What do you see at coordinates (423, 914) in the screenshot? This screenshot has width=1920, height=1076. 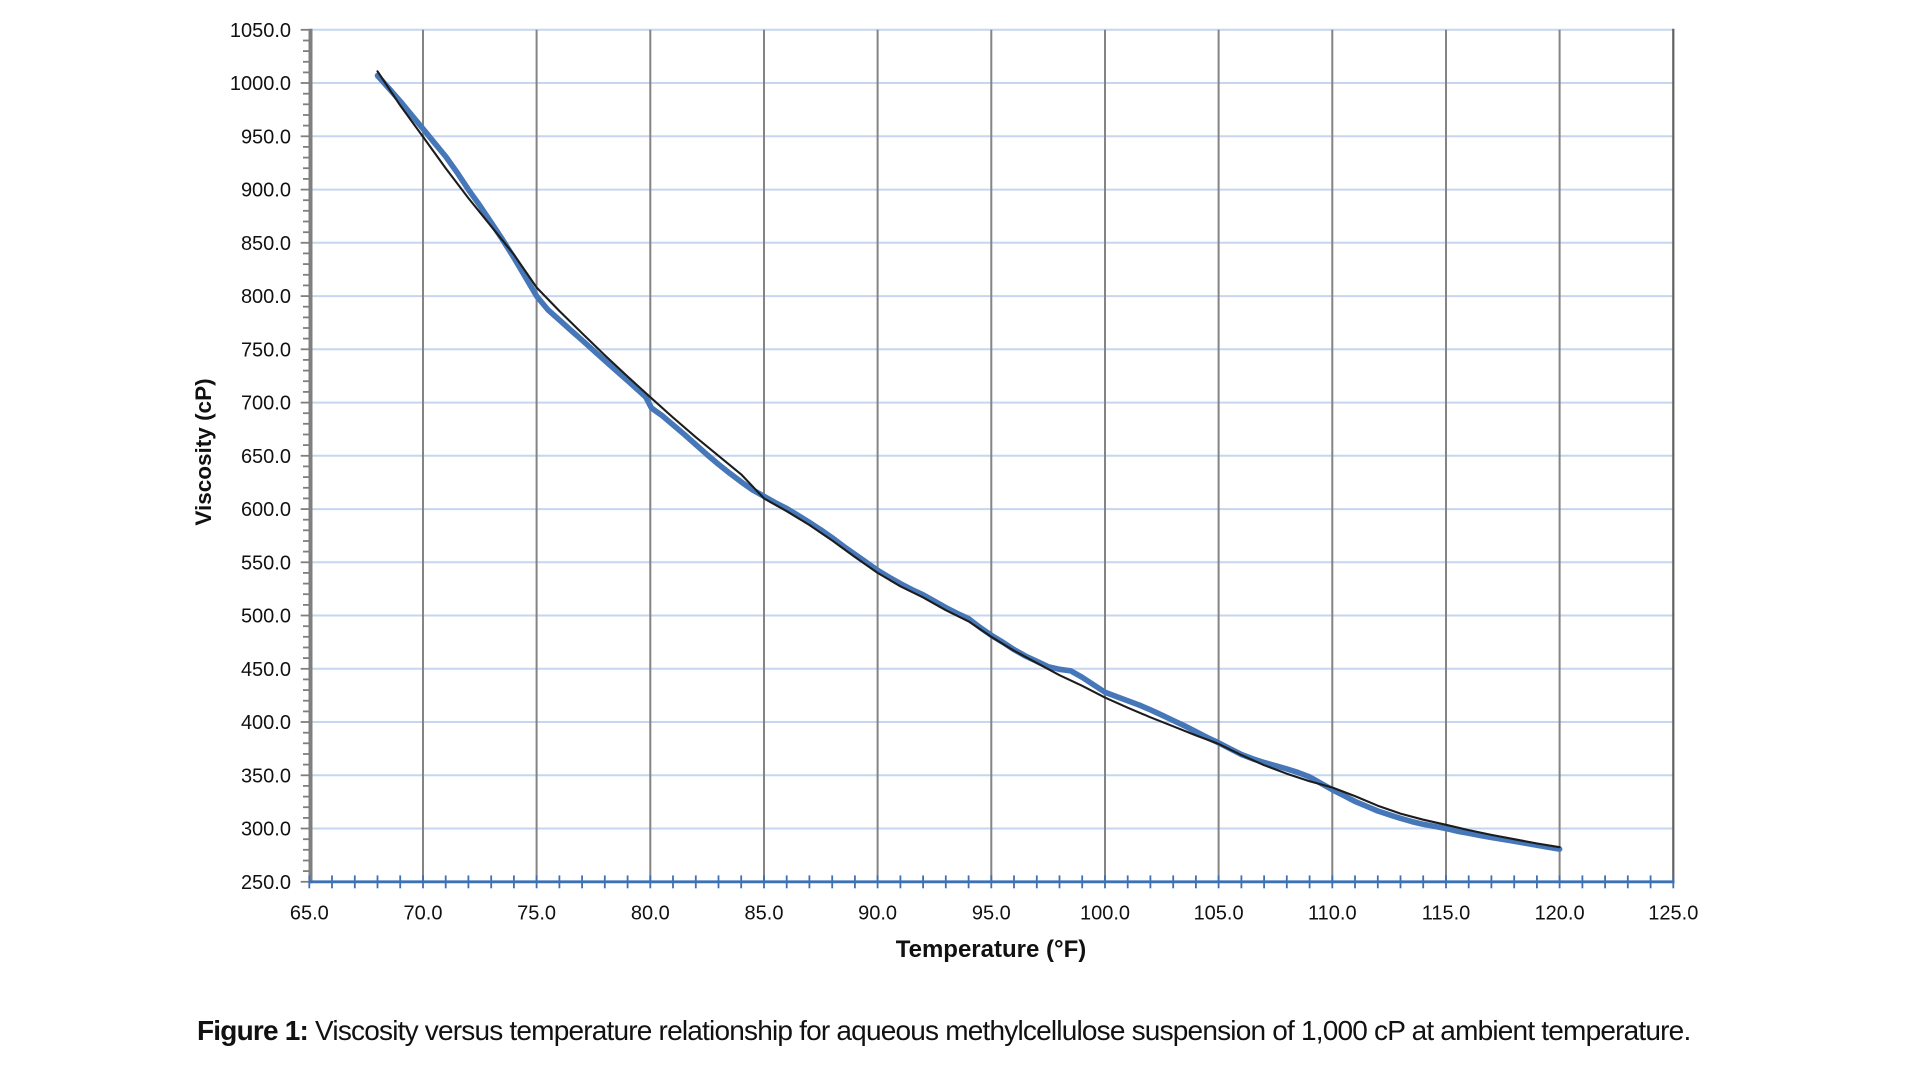 I see `svg-text: 70.0` at bounding box center [423, 914].